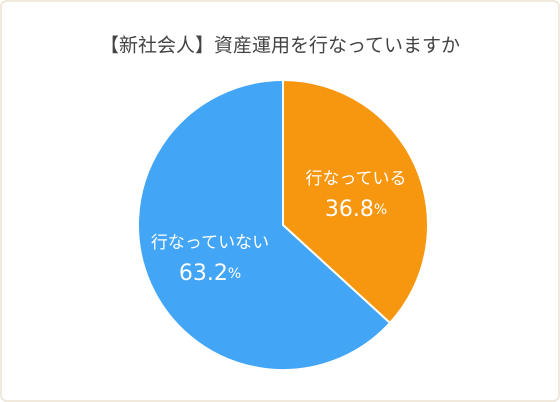 The height and width of the screenshot is (402, 560). What do you see at coordinates (280, 46) in the screenshot?
I see `chart-title: 【新社会人】資産運用を行なっていますか` at bounding box center [280, 46].